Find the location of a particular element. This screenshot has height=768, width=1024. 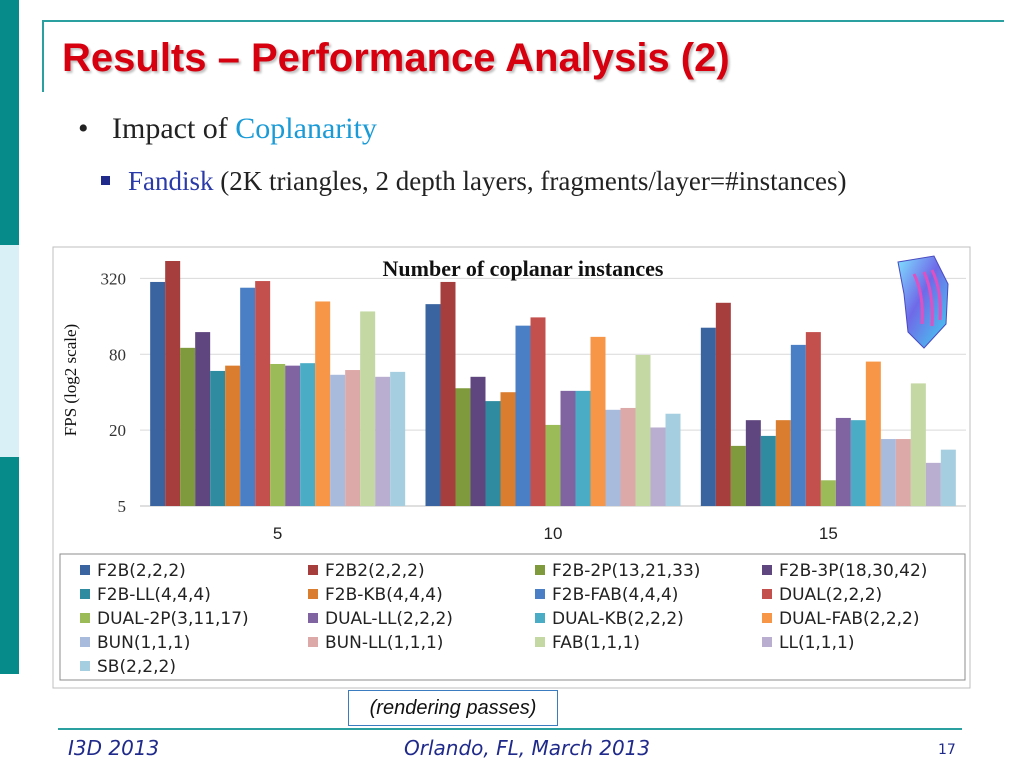

legend-label: SB(2,2,2) is located at coordinates (136, 667).